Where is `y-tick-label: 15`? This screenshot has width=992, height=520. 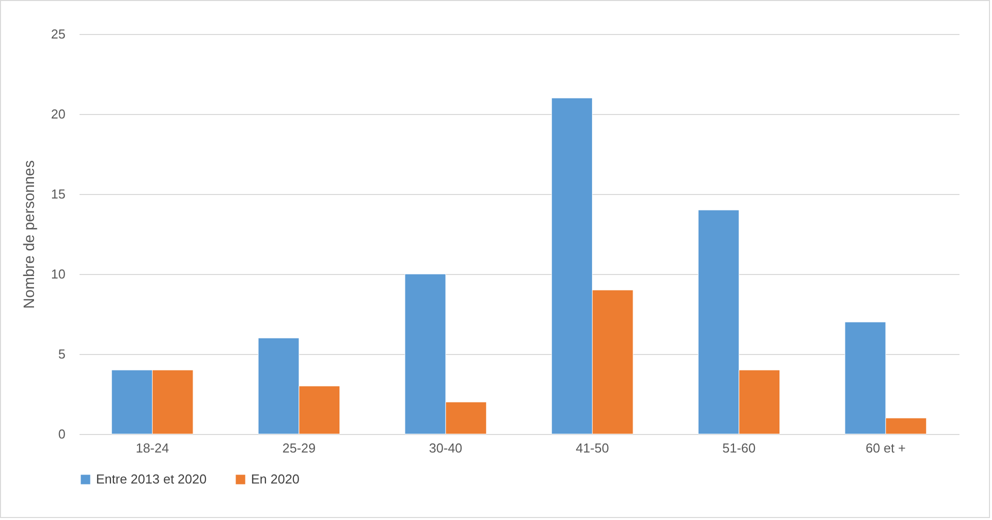 y-tick-label: 15 is located at coordinates (58, 194).